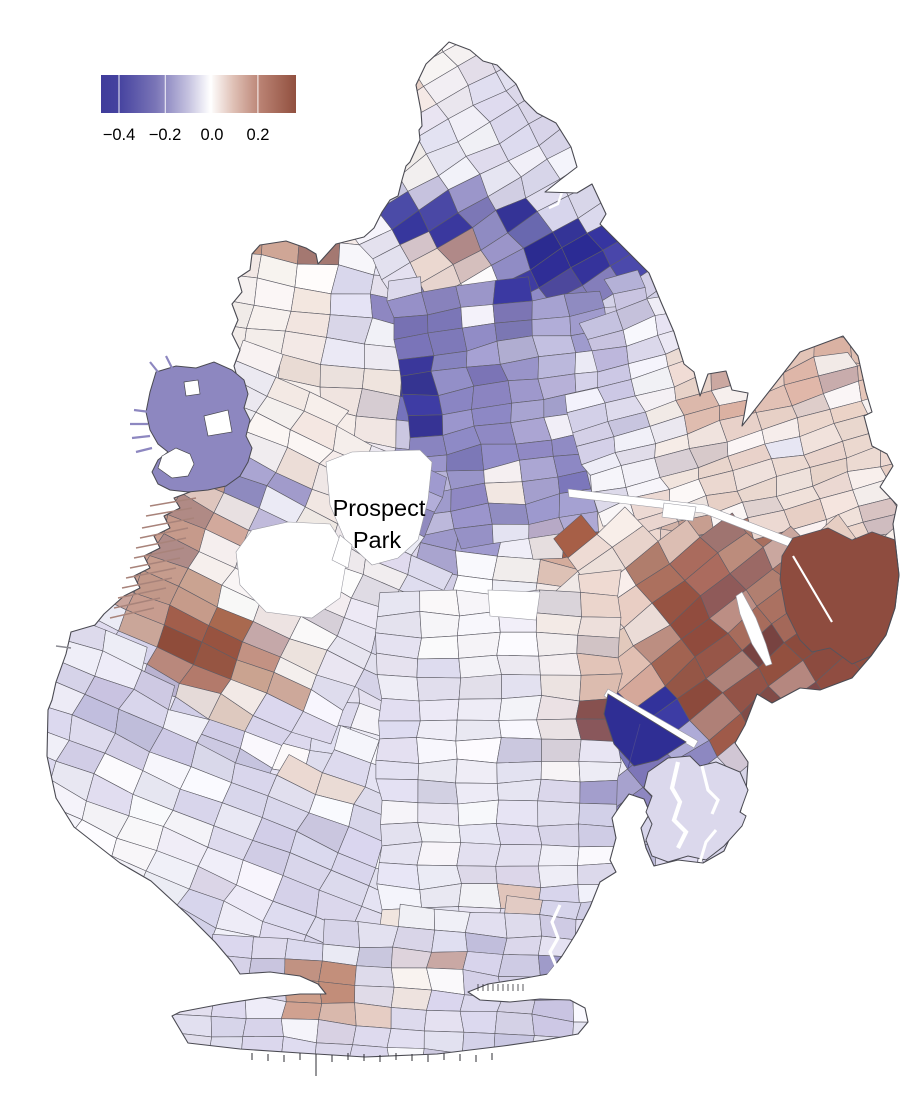 The height and width of the screenshot is (1107, 918). Describe the element at coordinates (165, 135) in the screenshot. I see `svg-text: −0.2` at that location.